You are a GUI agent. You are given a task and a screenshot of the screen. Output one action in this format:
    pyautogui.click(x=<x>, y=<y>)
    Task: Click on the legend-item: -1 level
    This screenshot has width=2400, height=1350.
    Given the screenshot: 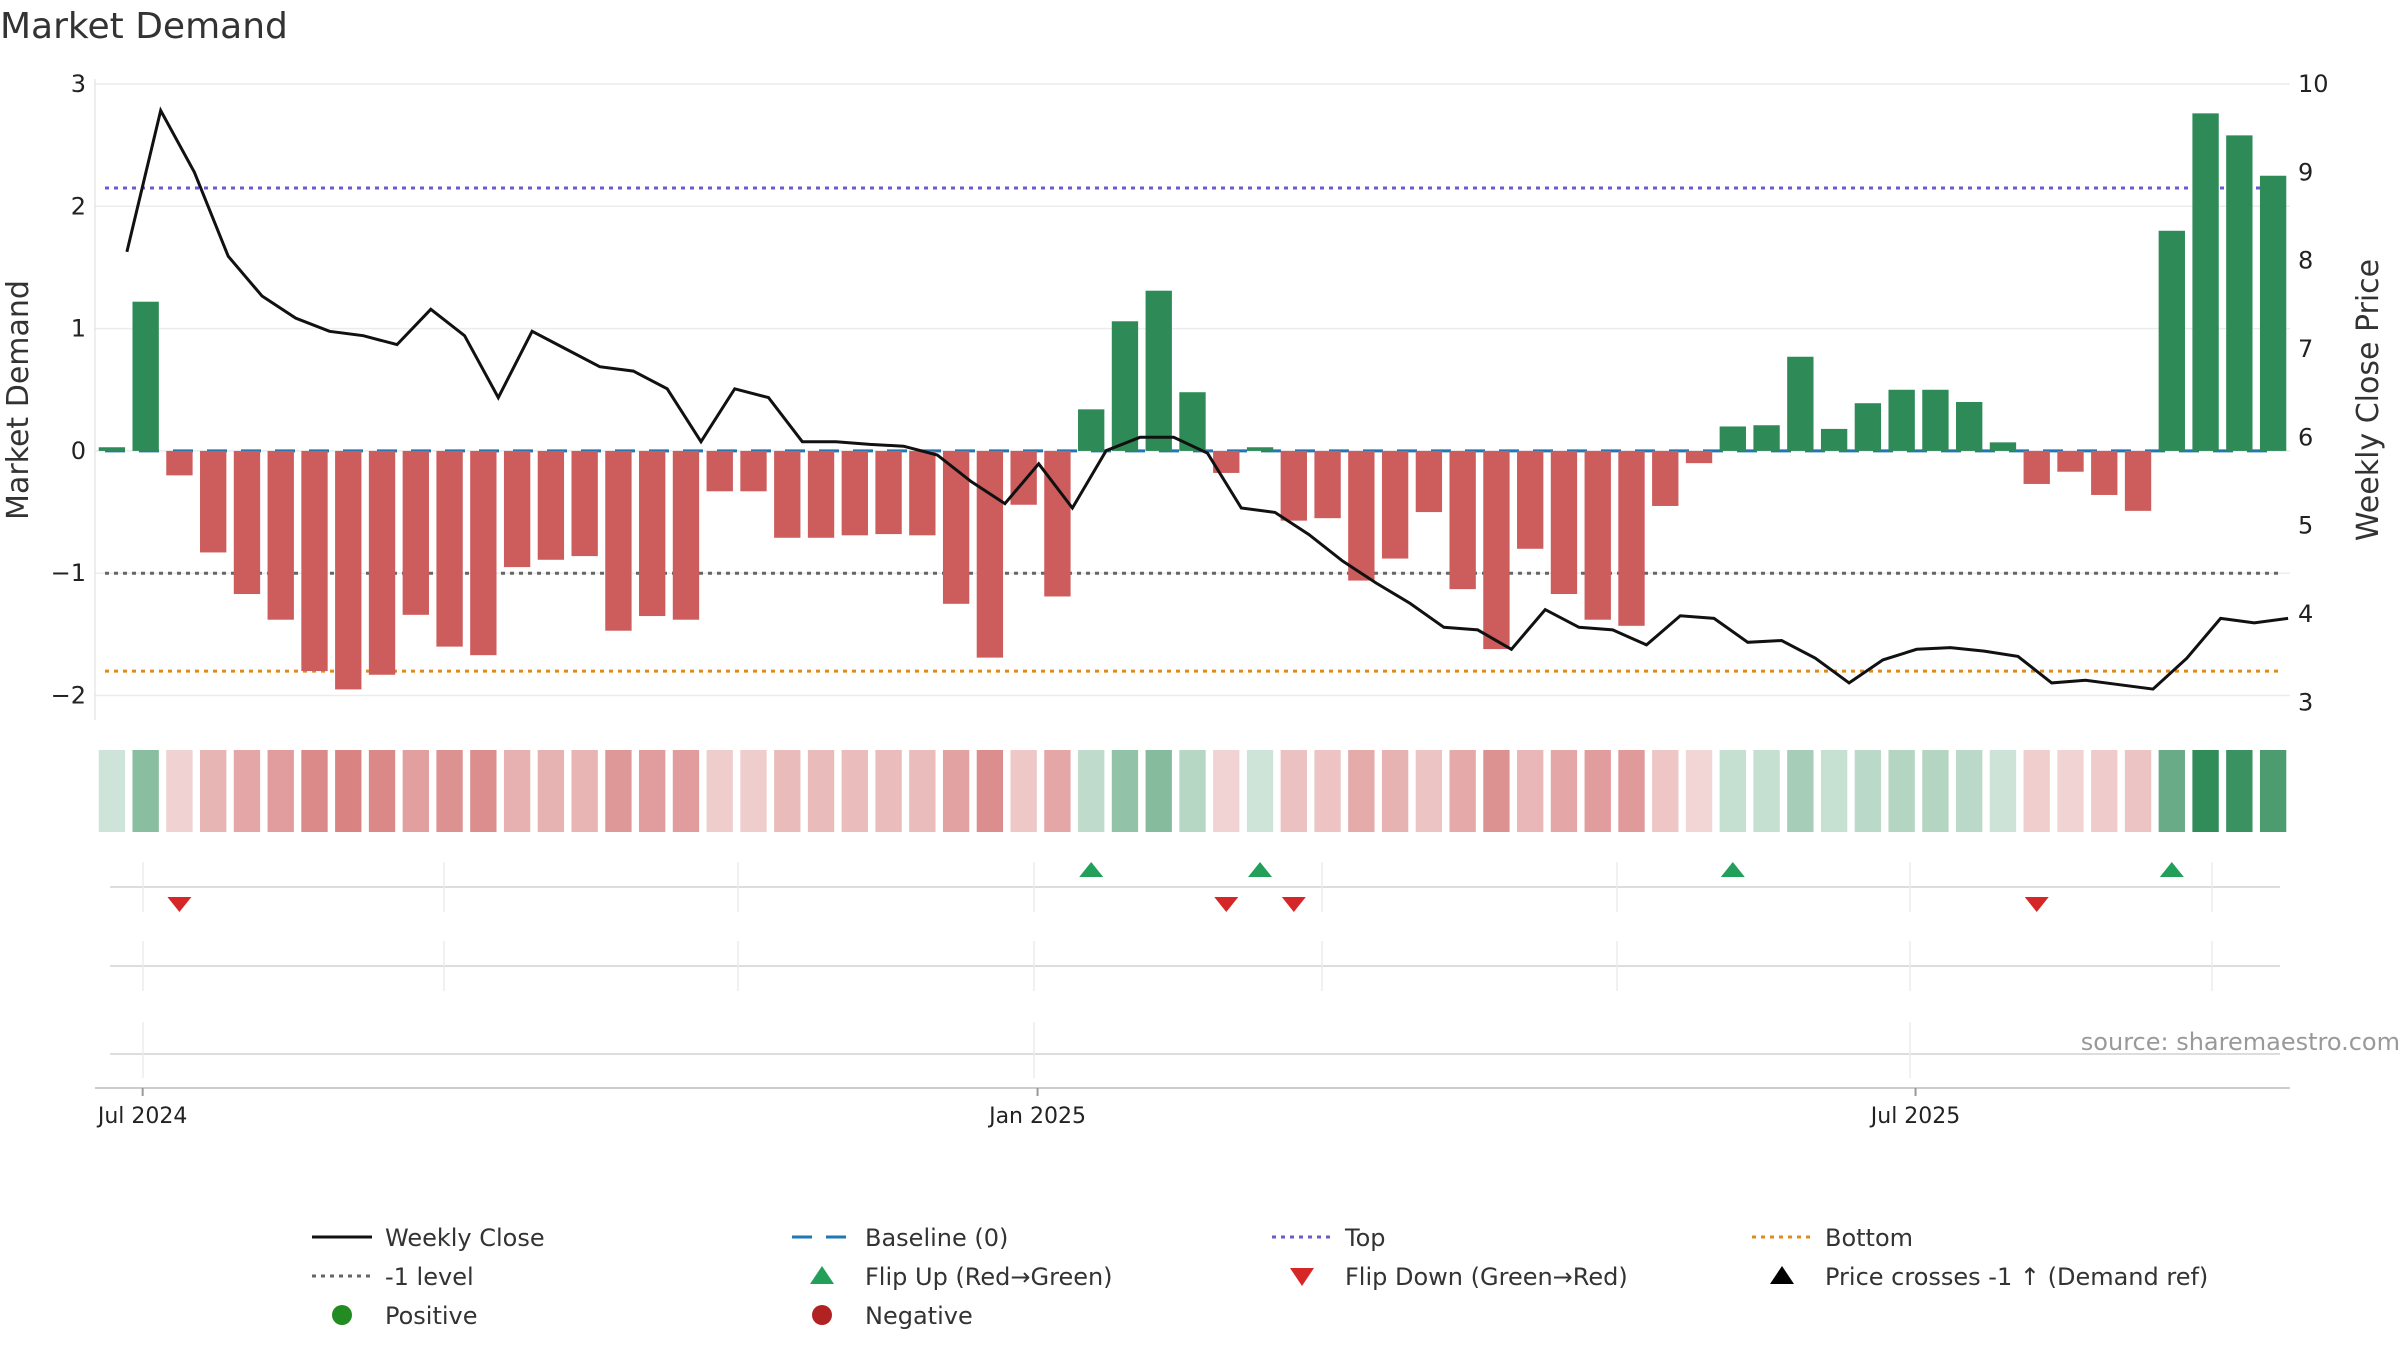 What is the action you would take?
    pyautogui.click(x=393, y=1277)
    